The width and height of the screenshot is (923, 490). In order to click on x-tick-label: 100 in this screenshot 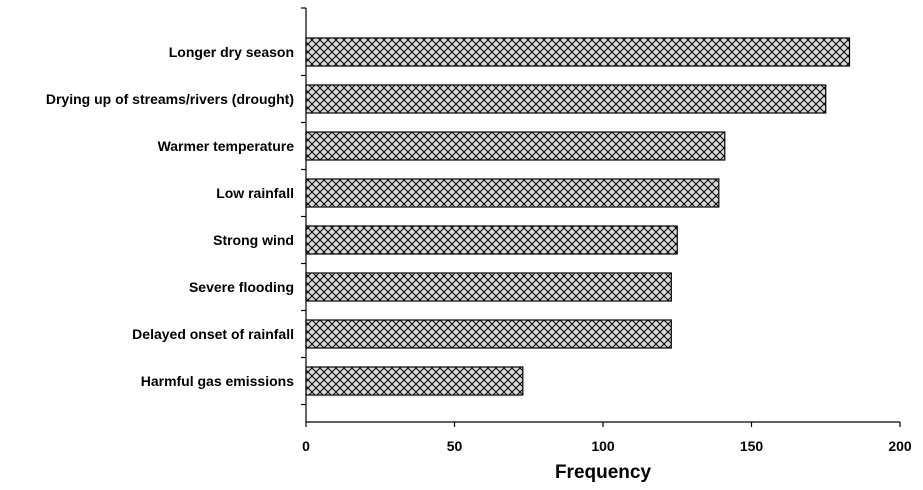, I will do `click(603, 446)`.